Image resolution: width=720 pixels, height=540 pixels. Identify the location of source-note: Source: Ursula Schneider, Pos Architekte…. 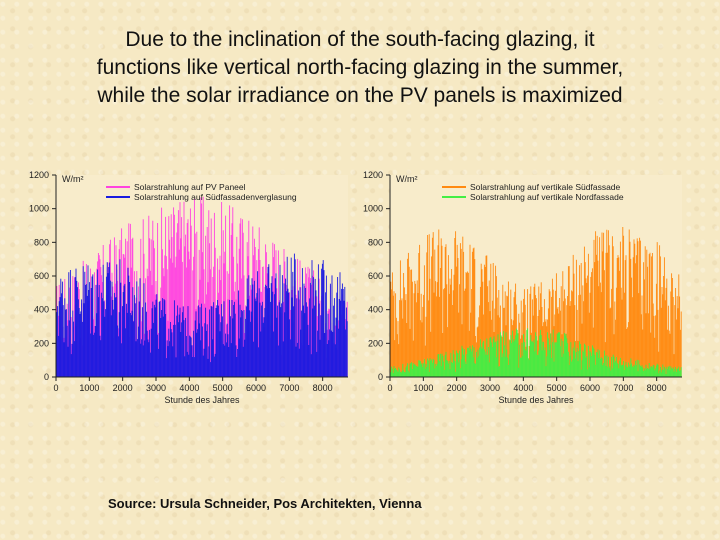
(265, 503).